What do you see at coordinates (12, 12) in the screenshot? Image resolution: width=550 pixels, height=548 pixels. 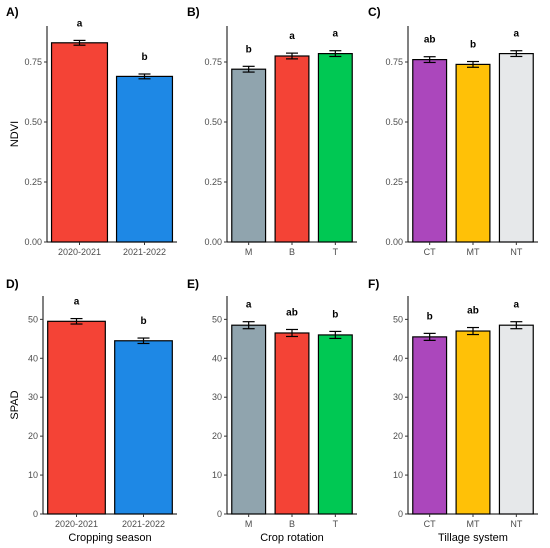 I see `panel-label: A)` at bounding box center [12, 12].